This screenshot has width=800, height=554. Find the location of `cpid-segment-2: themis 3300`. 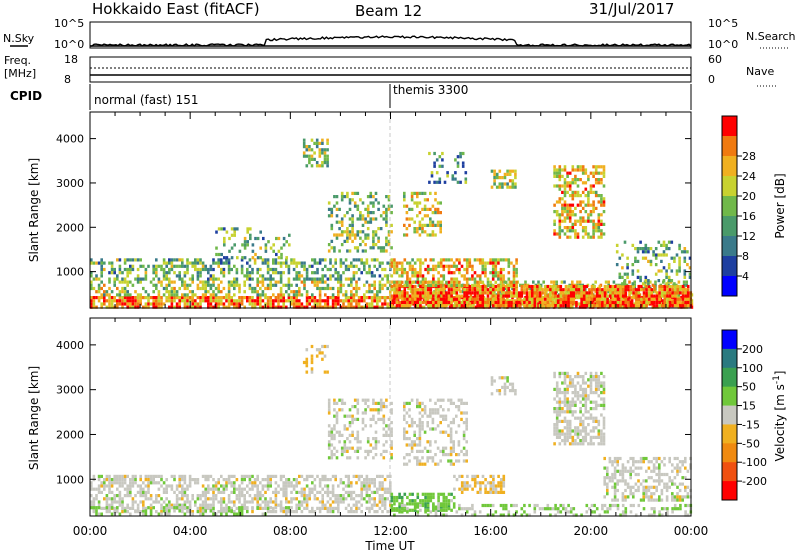

cpid-segment-2: themis 3300 is located at coordinates (430, 90).